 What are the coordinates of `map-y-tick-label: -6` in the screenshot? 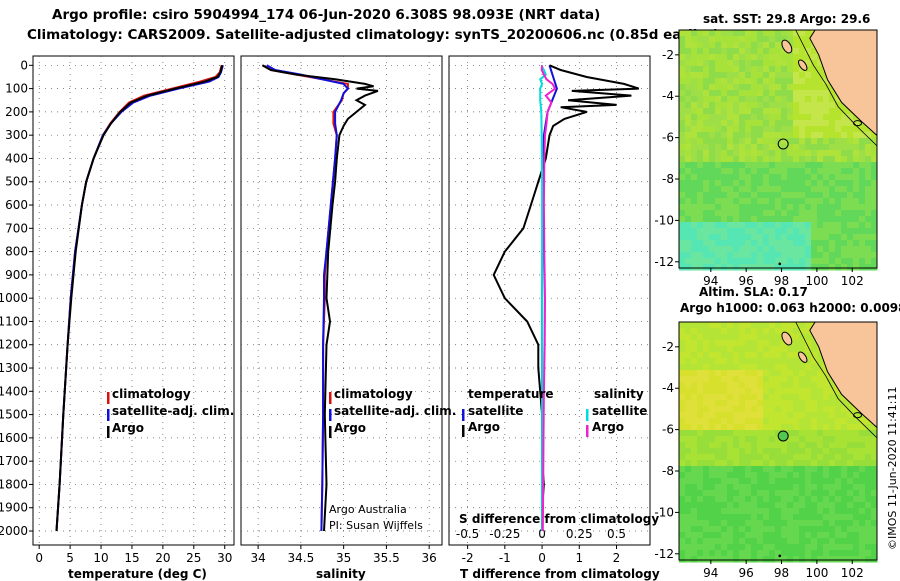 It's located at (668, 430).